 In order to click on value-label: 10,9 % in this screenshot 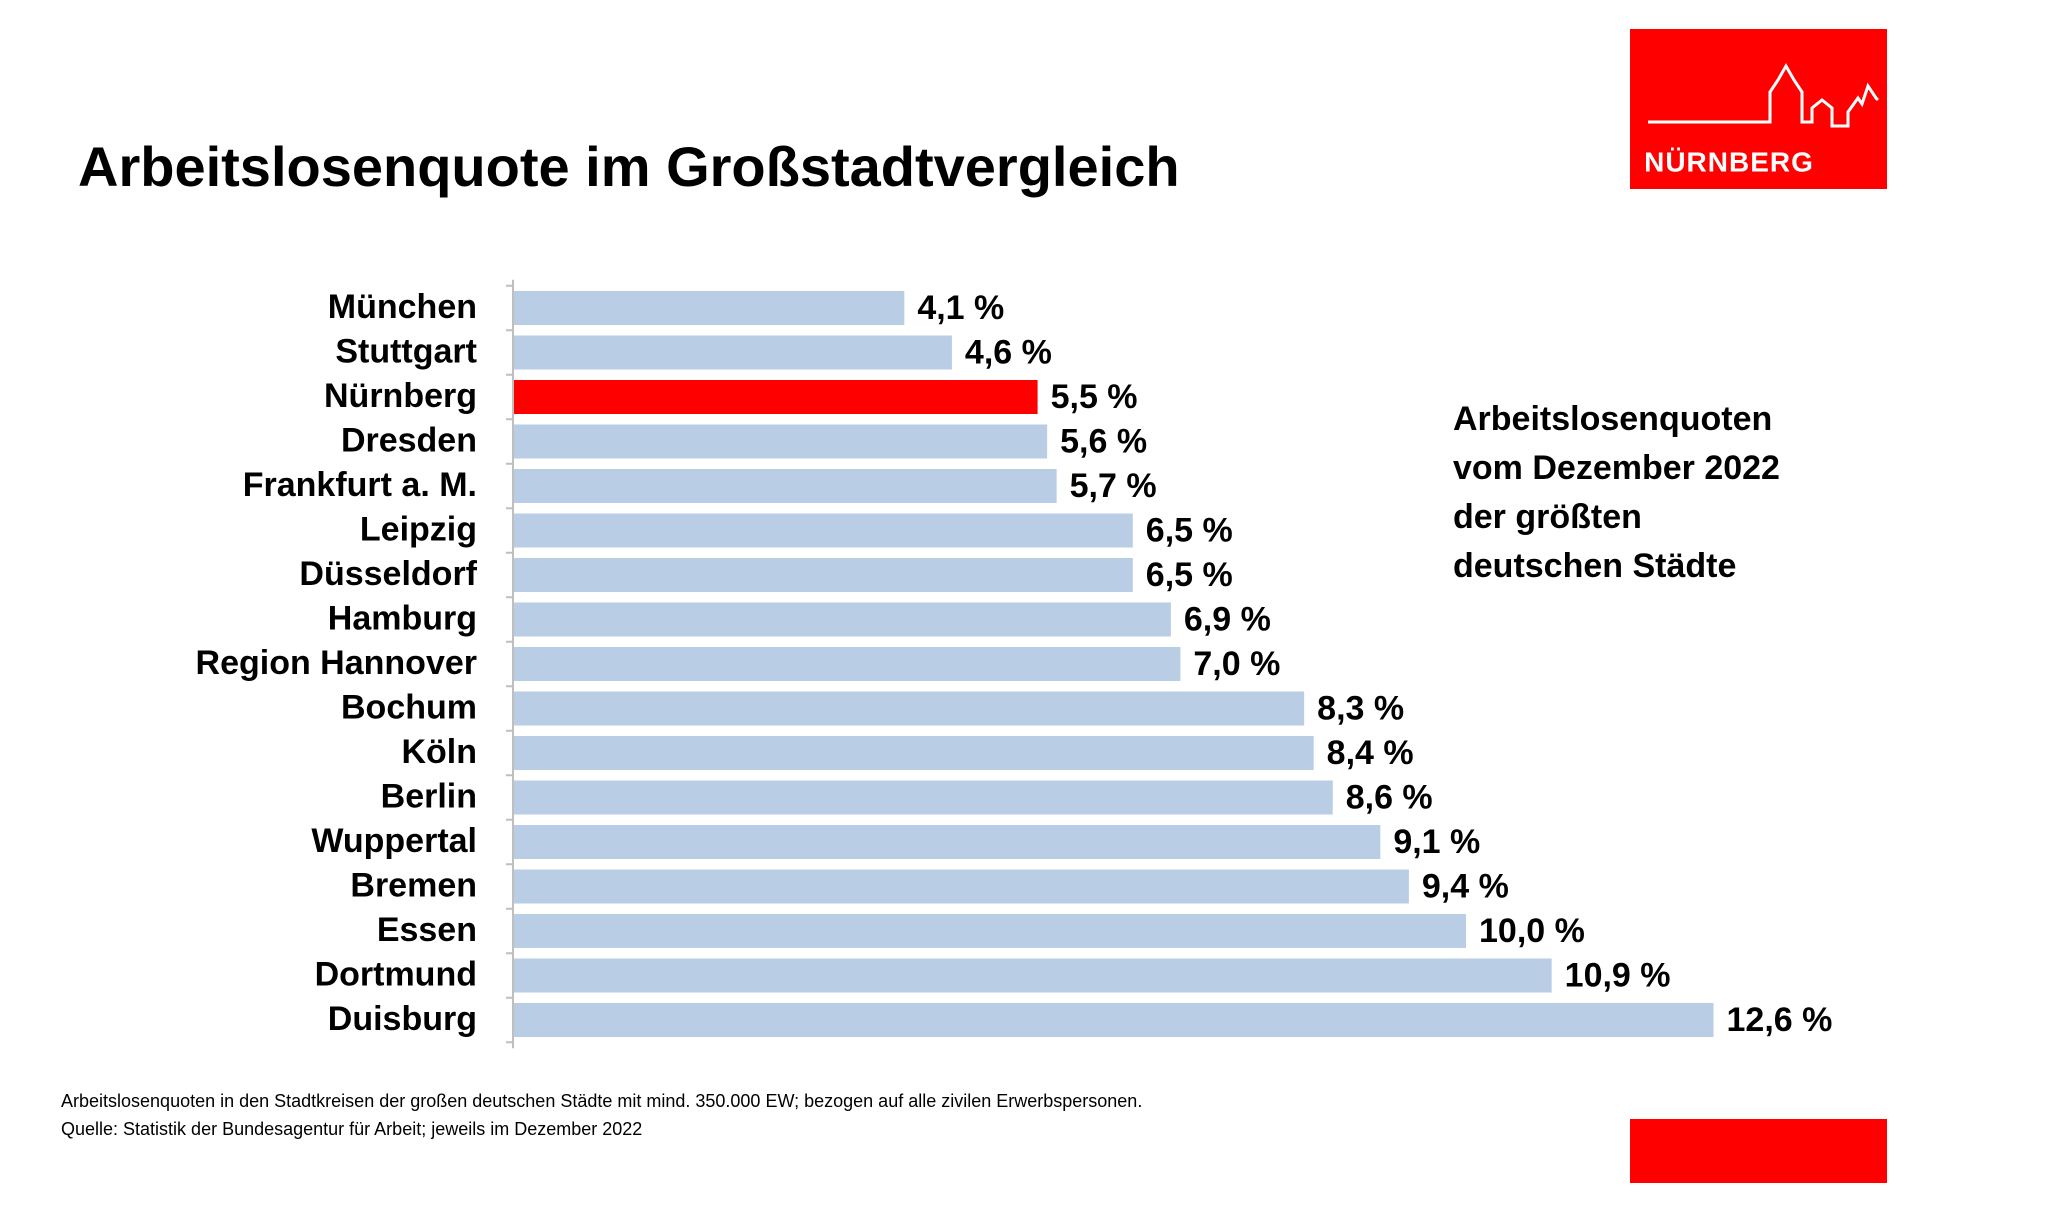, I will do `click(1618, 975)`.